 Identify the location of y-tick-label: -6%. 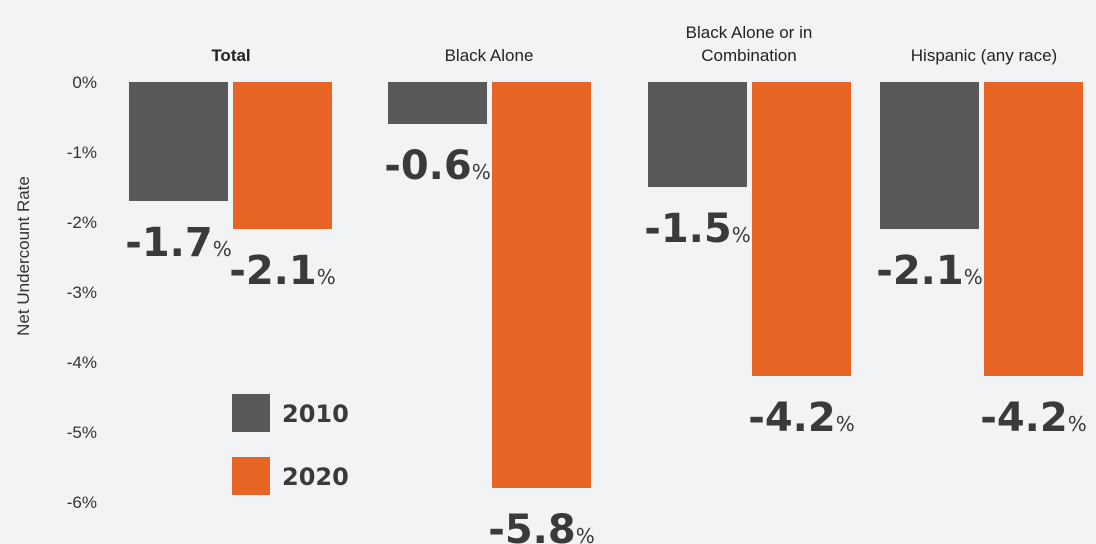
(82, 502).